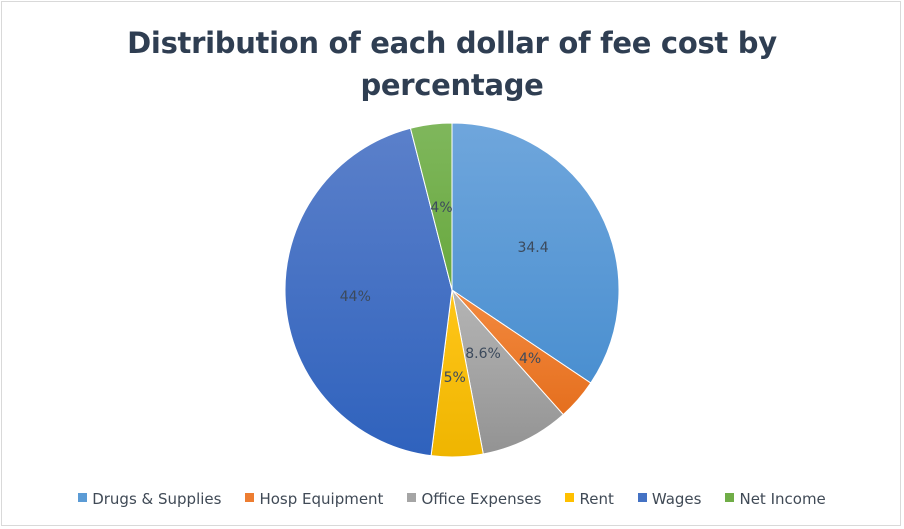  I want to click on data-label: 34.4, so click(532, 248).